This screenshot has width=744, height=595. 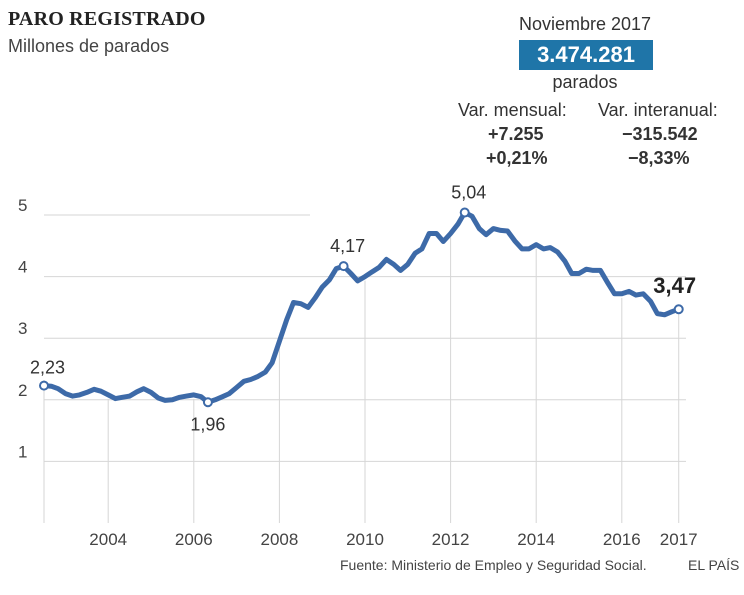 I want to click on y-tick-label: 3, so click(x=22, y=328).